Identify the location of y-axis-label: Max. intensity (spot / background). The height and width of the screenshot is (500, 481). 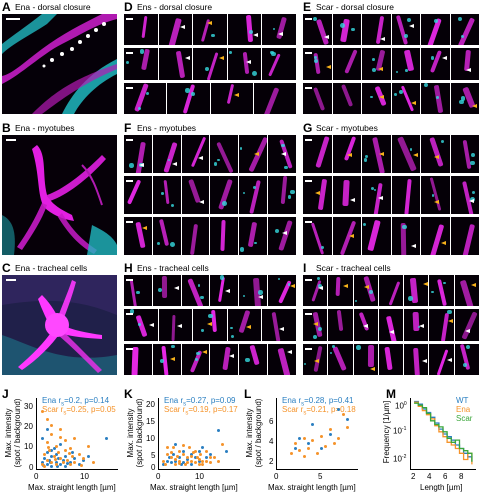
(254, 433).